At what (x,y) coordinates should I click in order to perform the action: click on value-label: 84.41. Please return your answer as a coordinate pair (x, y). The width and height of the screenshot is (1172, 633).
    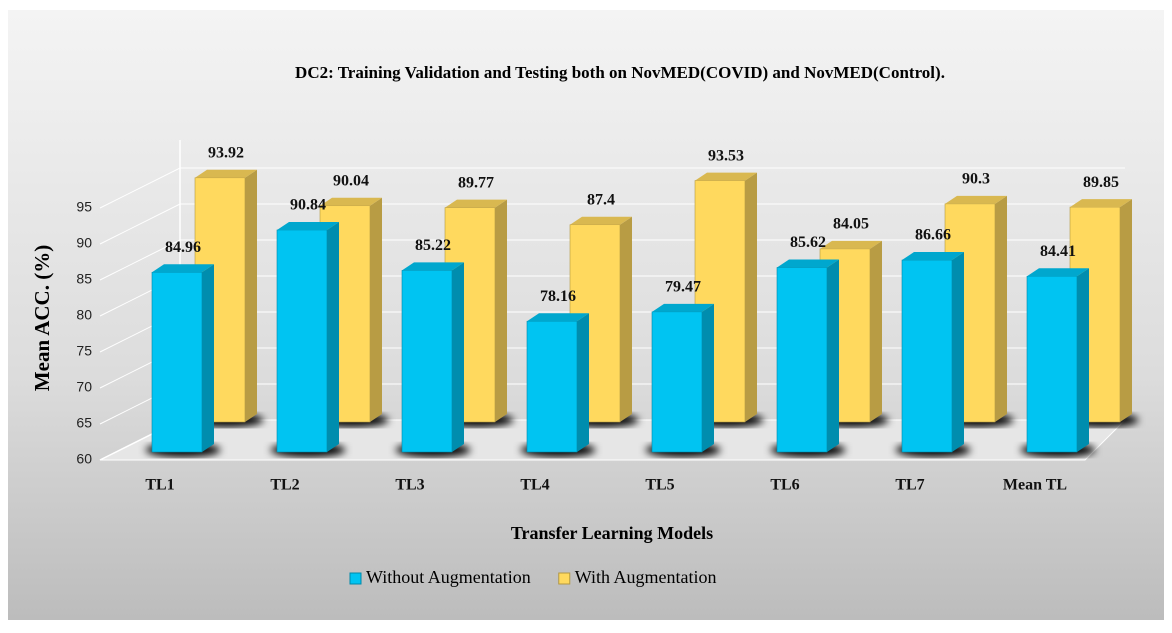
    Looking at the image, I should click on (1058, 251).